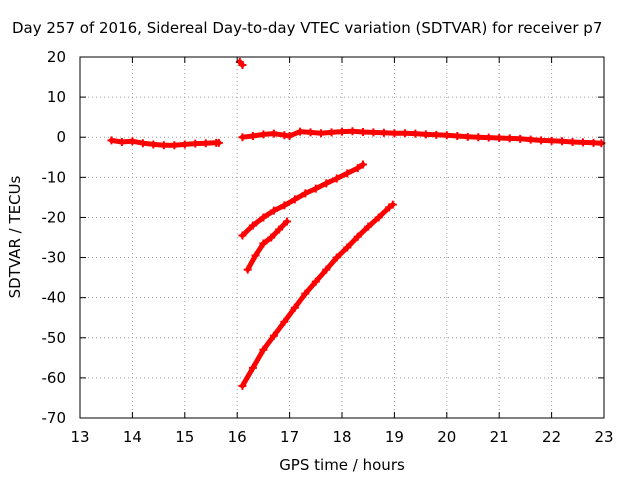 This screenshot has height=480, width=640. Describe the element at coordinates (341, 437) in the screenshot. I see `x-tick-label: 18` at that location.